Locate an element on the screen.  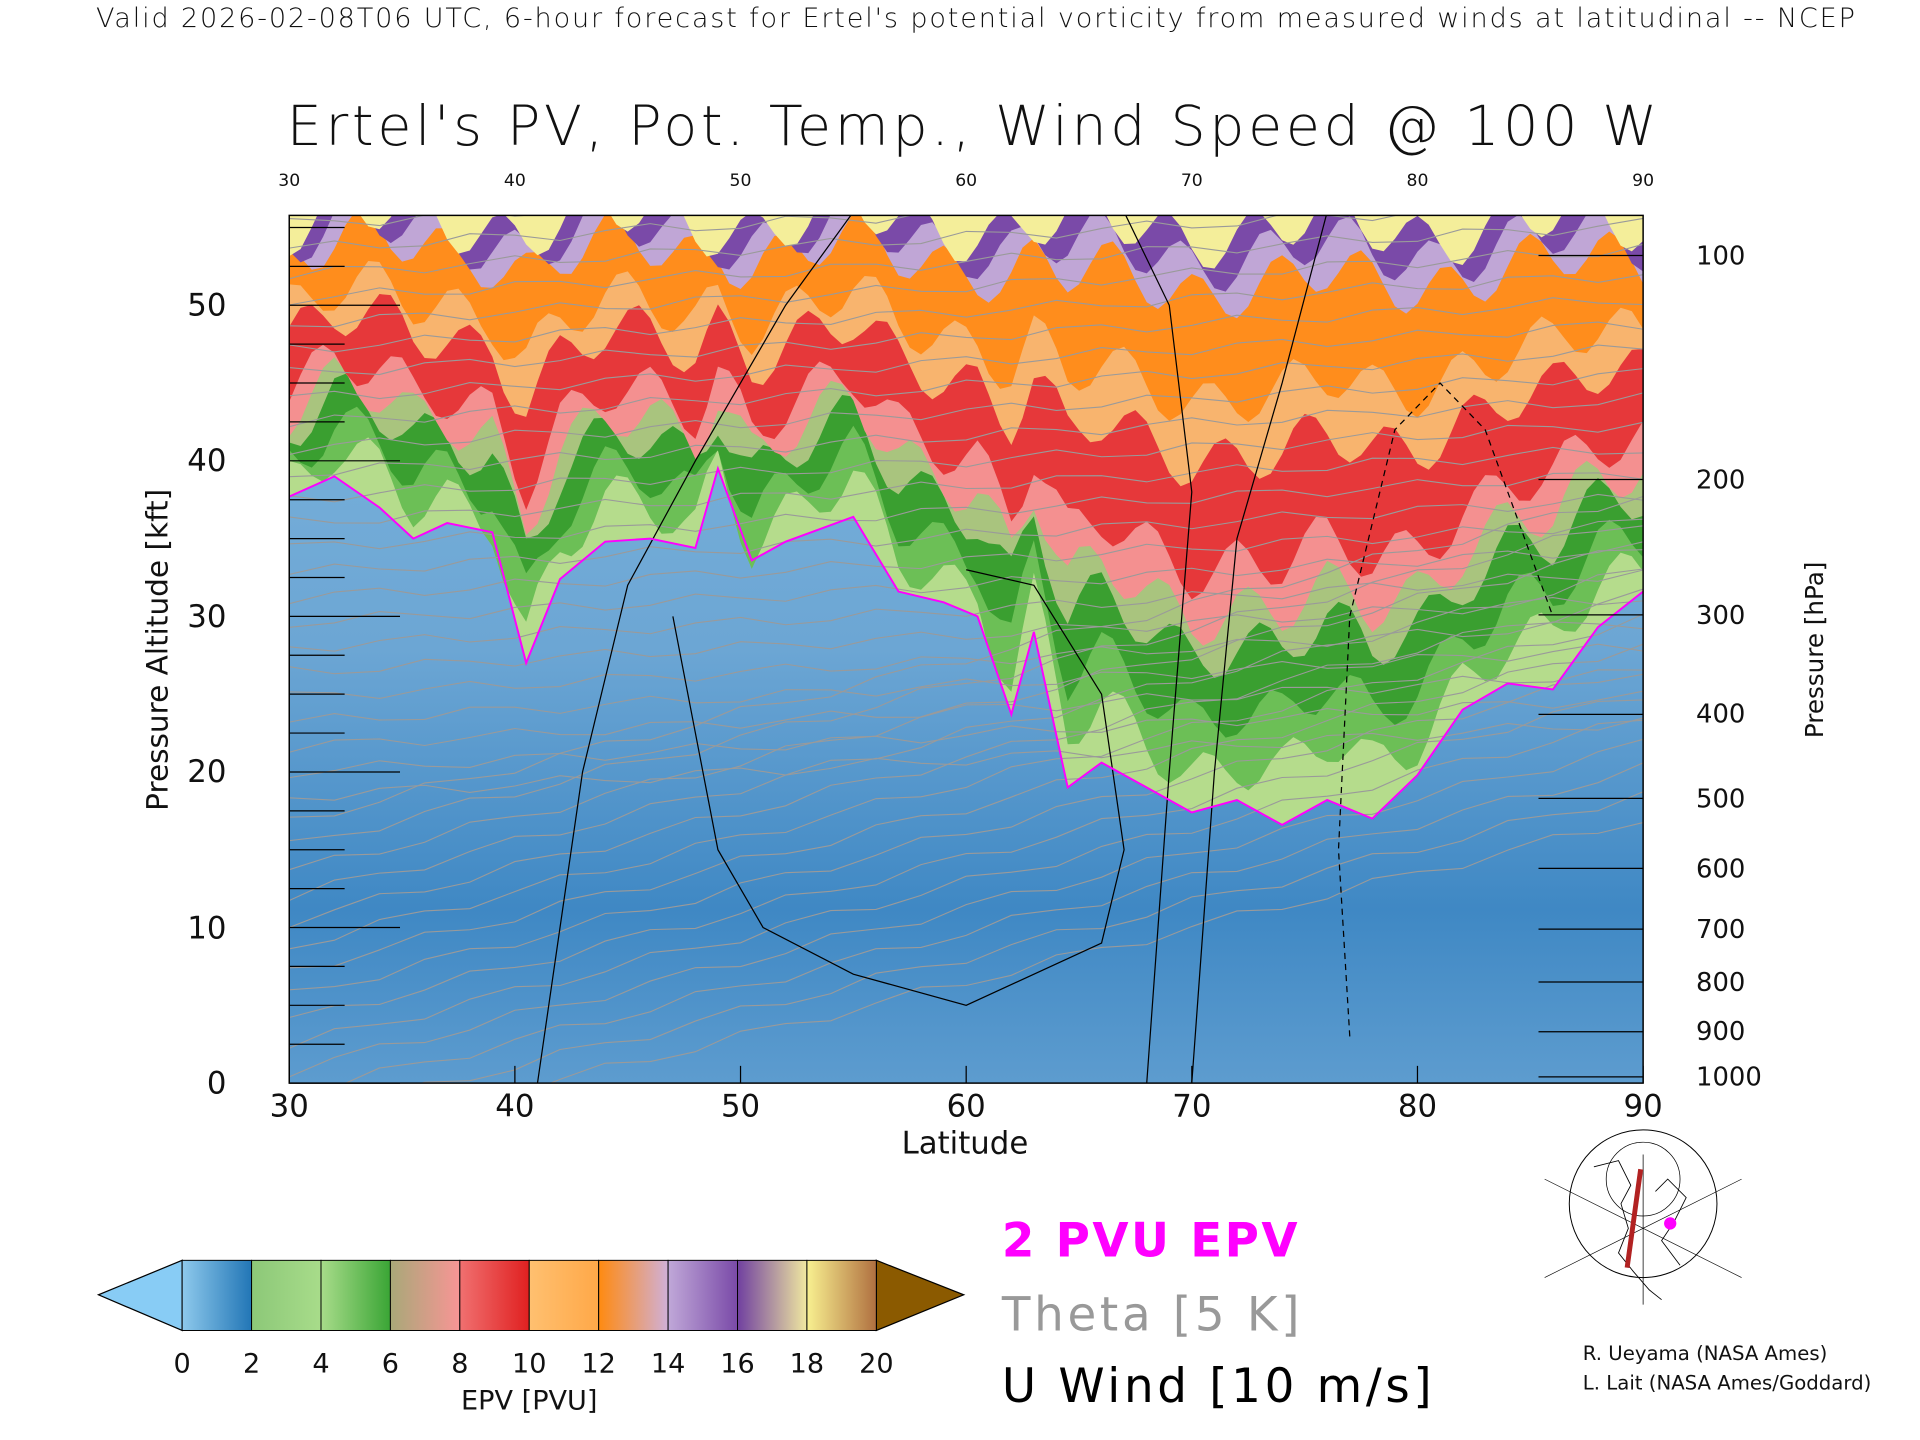
x-tick-label: 90 is located at coordinates (1643, 1106).